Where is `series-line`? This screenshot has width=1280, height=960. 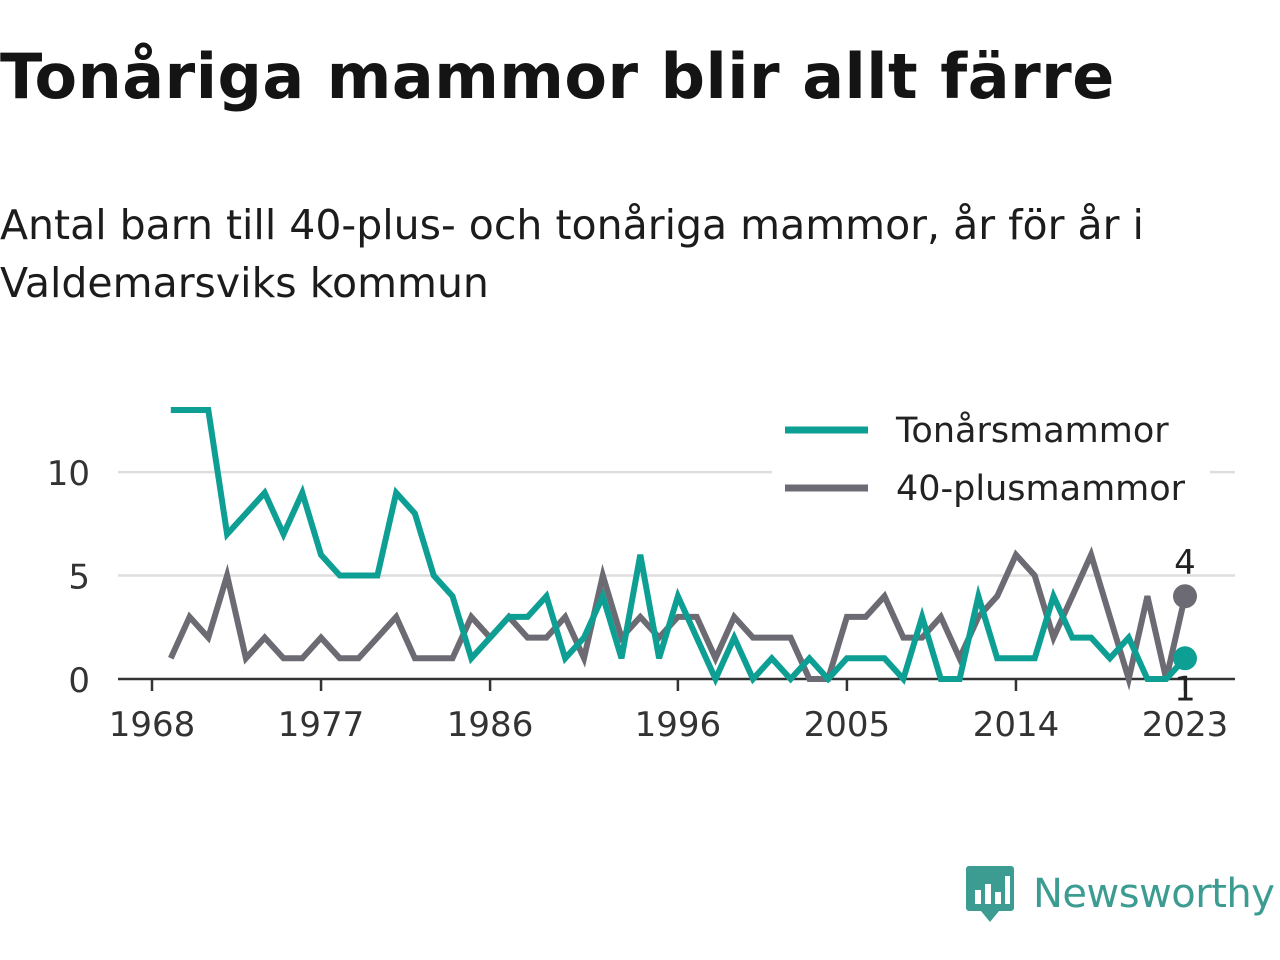
series-line is located at coordinates (678, 618).